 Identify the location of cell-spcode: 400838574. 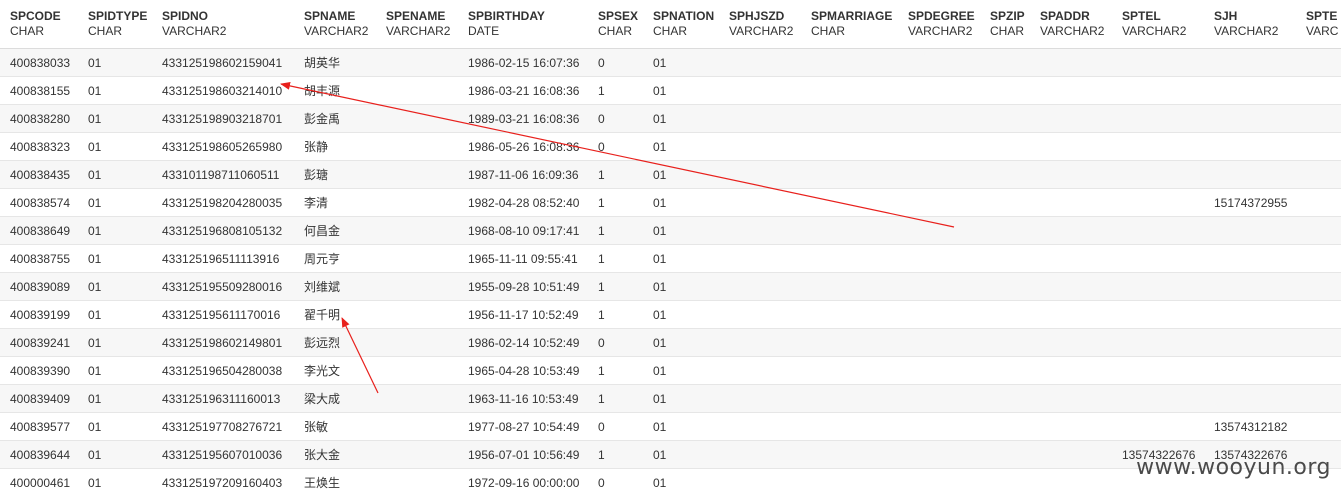
(39, 202).